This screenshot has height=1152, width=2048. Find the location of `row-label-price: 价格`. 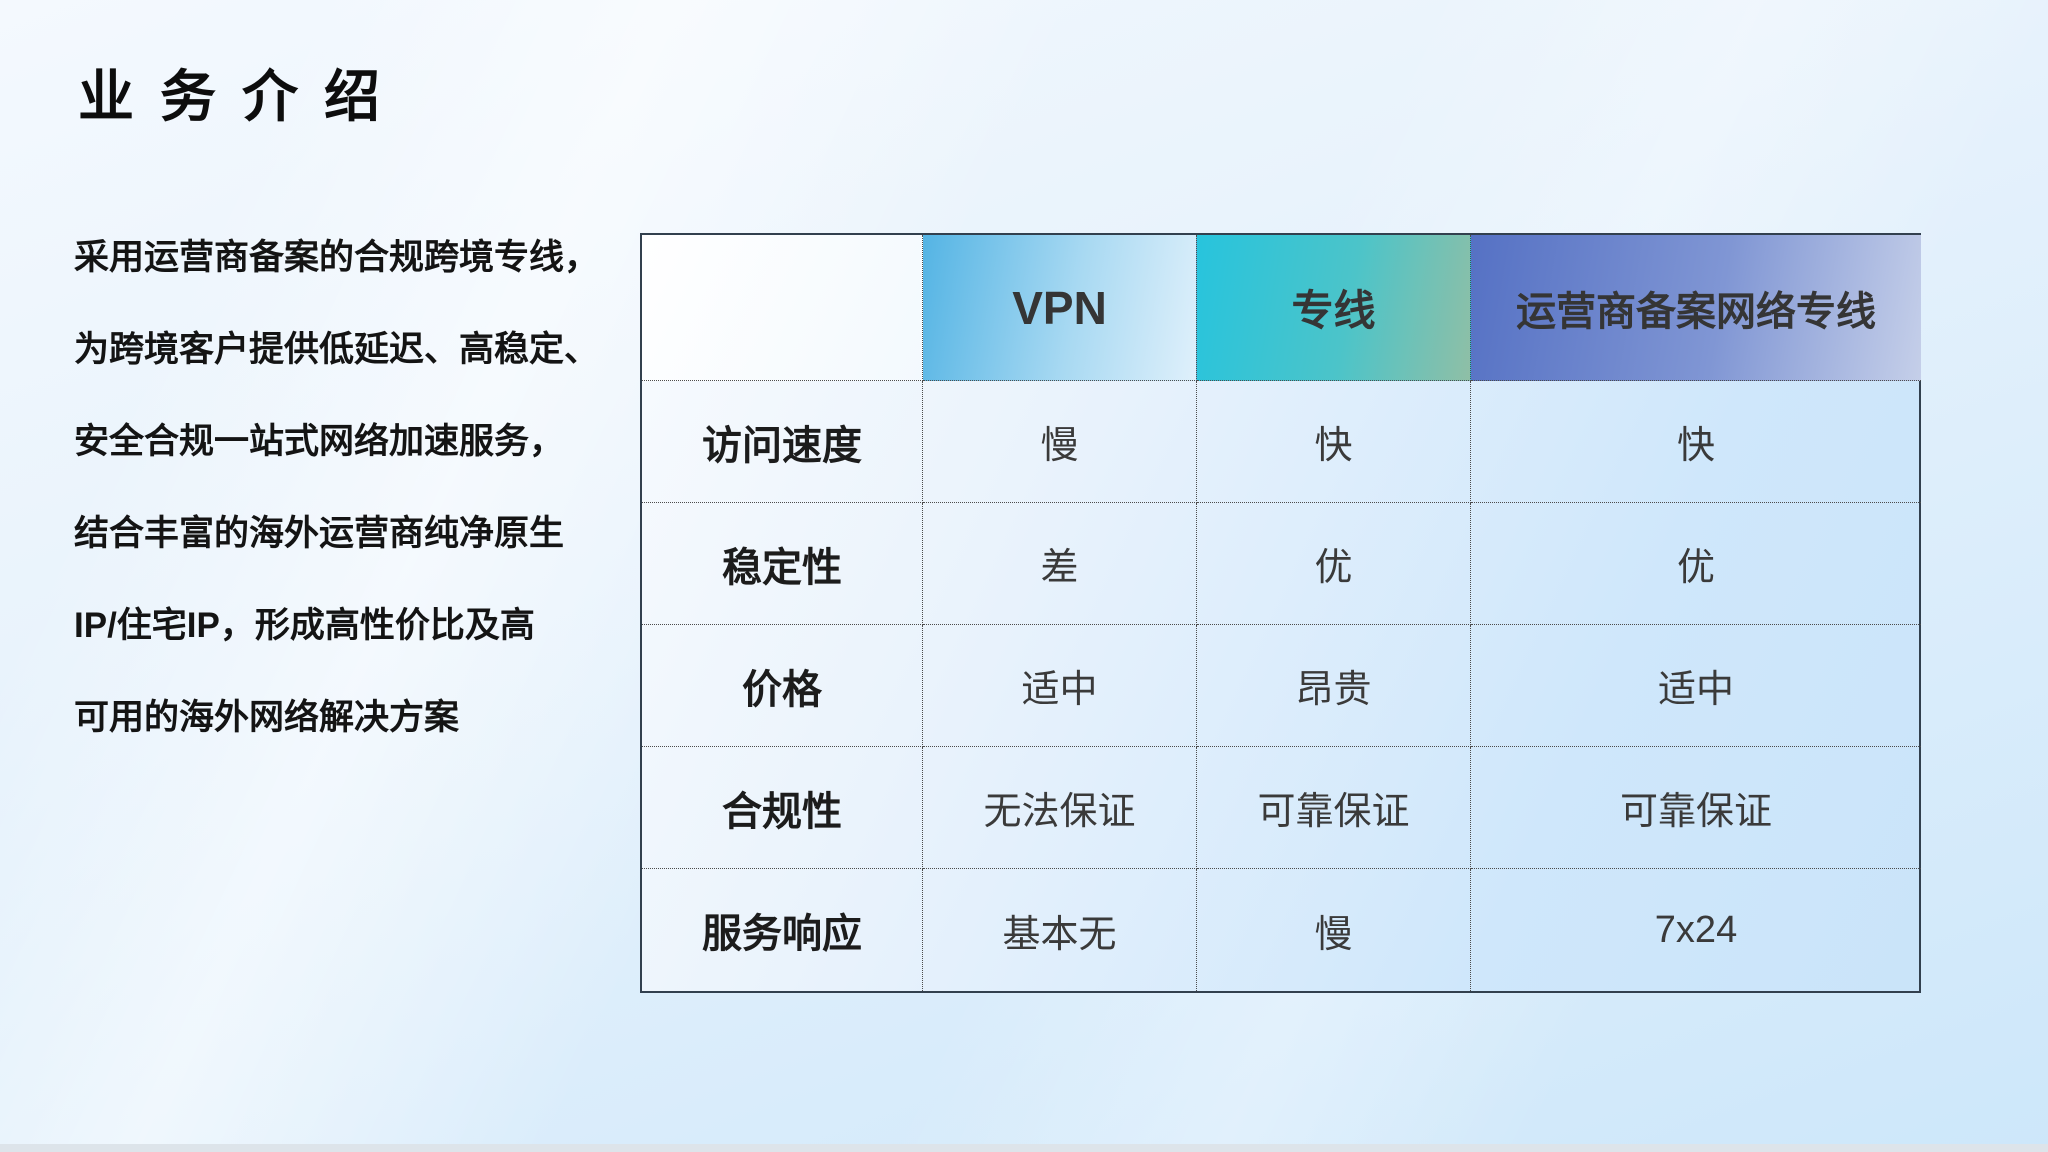

row-label-price: 价格 is located at coordinates (782, 686).